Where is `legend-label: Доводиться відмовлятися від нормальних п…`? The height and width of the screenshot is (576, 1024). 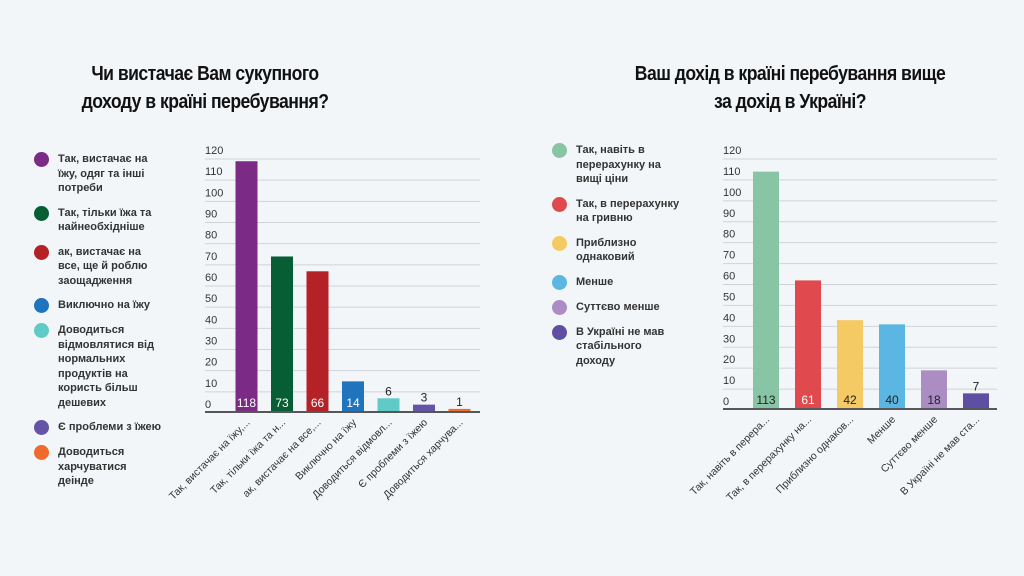 legend-label: Доводиться відмовлятися від нормальних п… is located at coordinates (106, 366).